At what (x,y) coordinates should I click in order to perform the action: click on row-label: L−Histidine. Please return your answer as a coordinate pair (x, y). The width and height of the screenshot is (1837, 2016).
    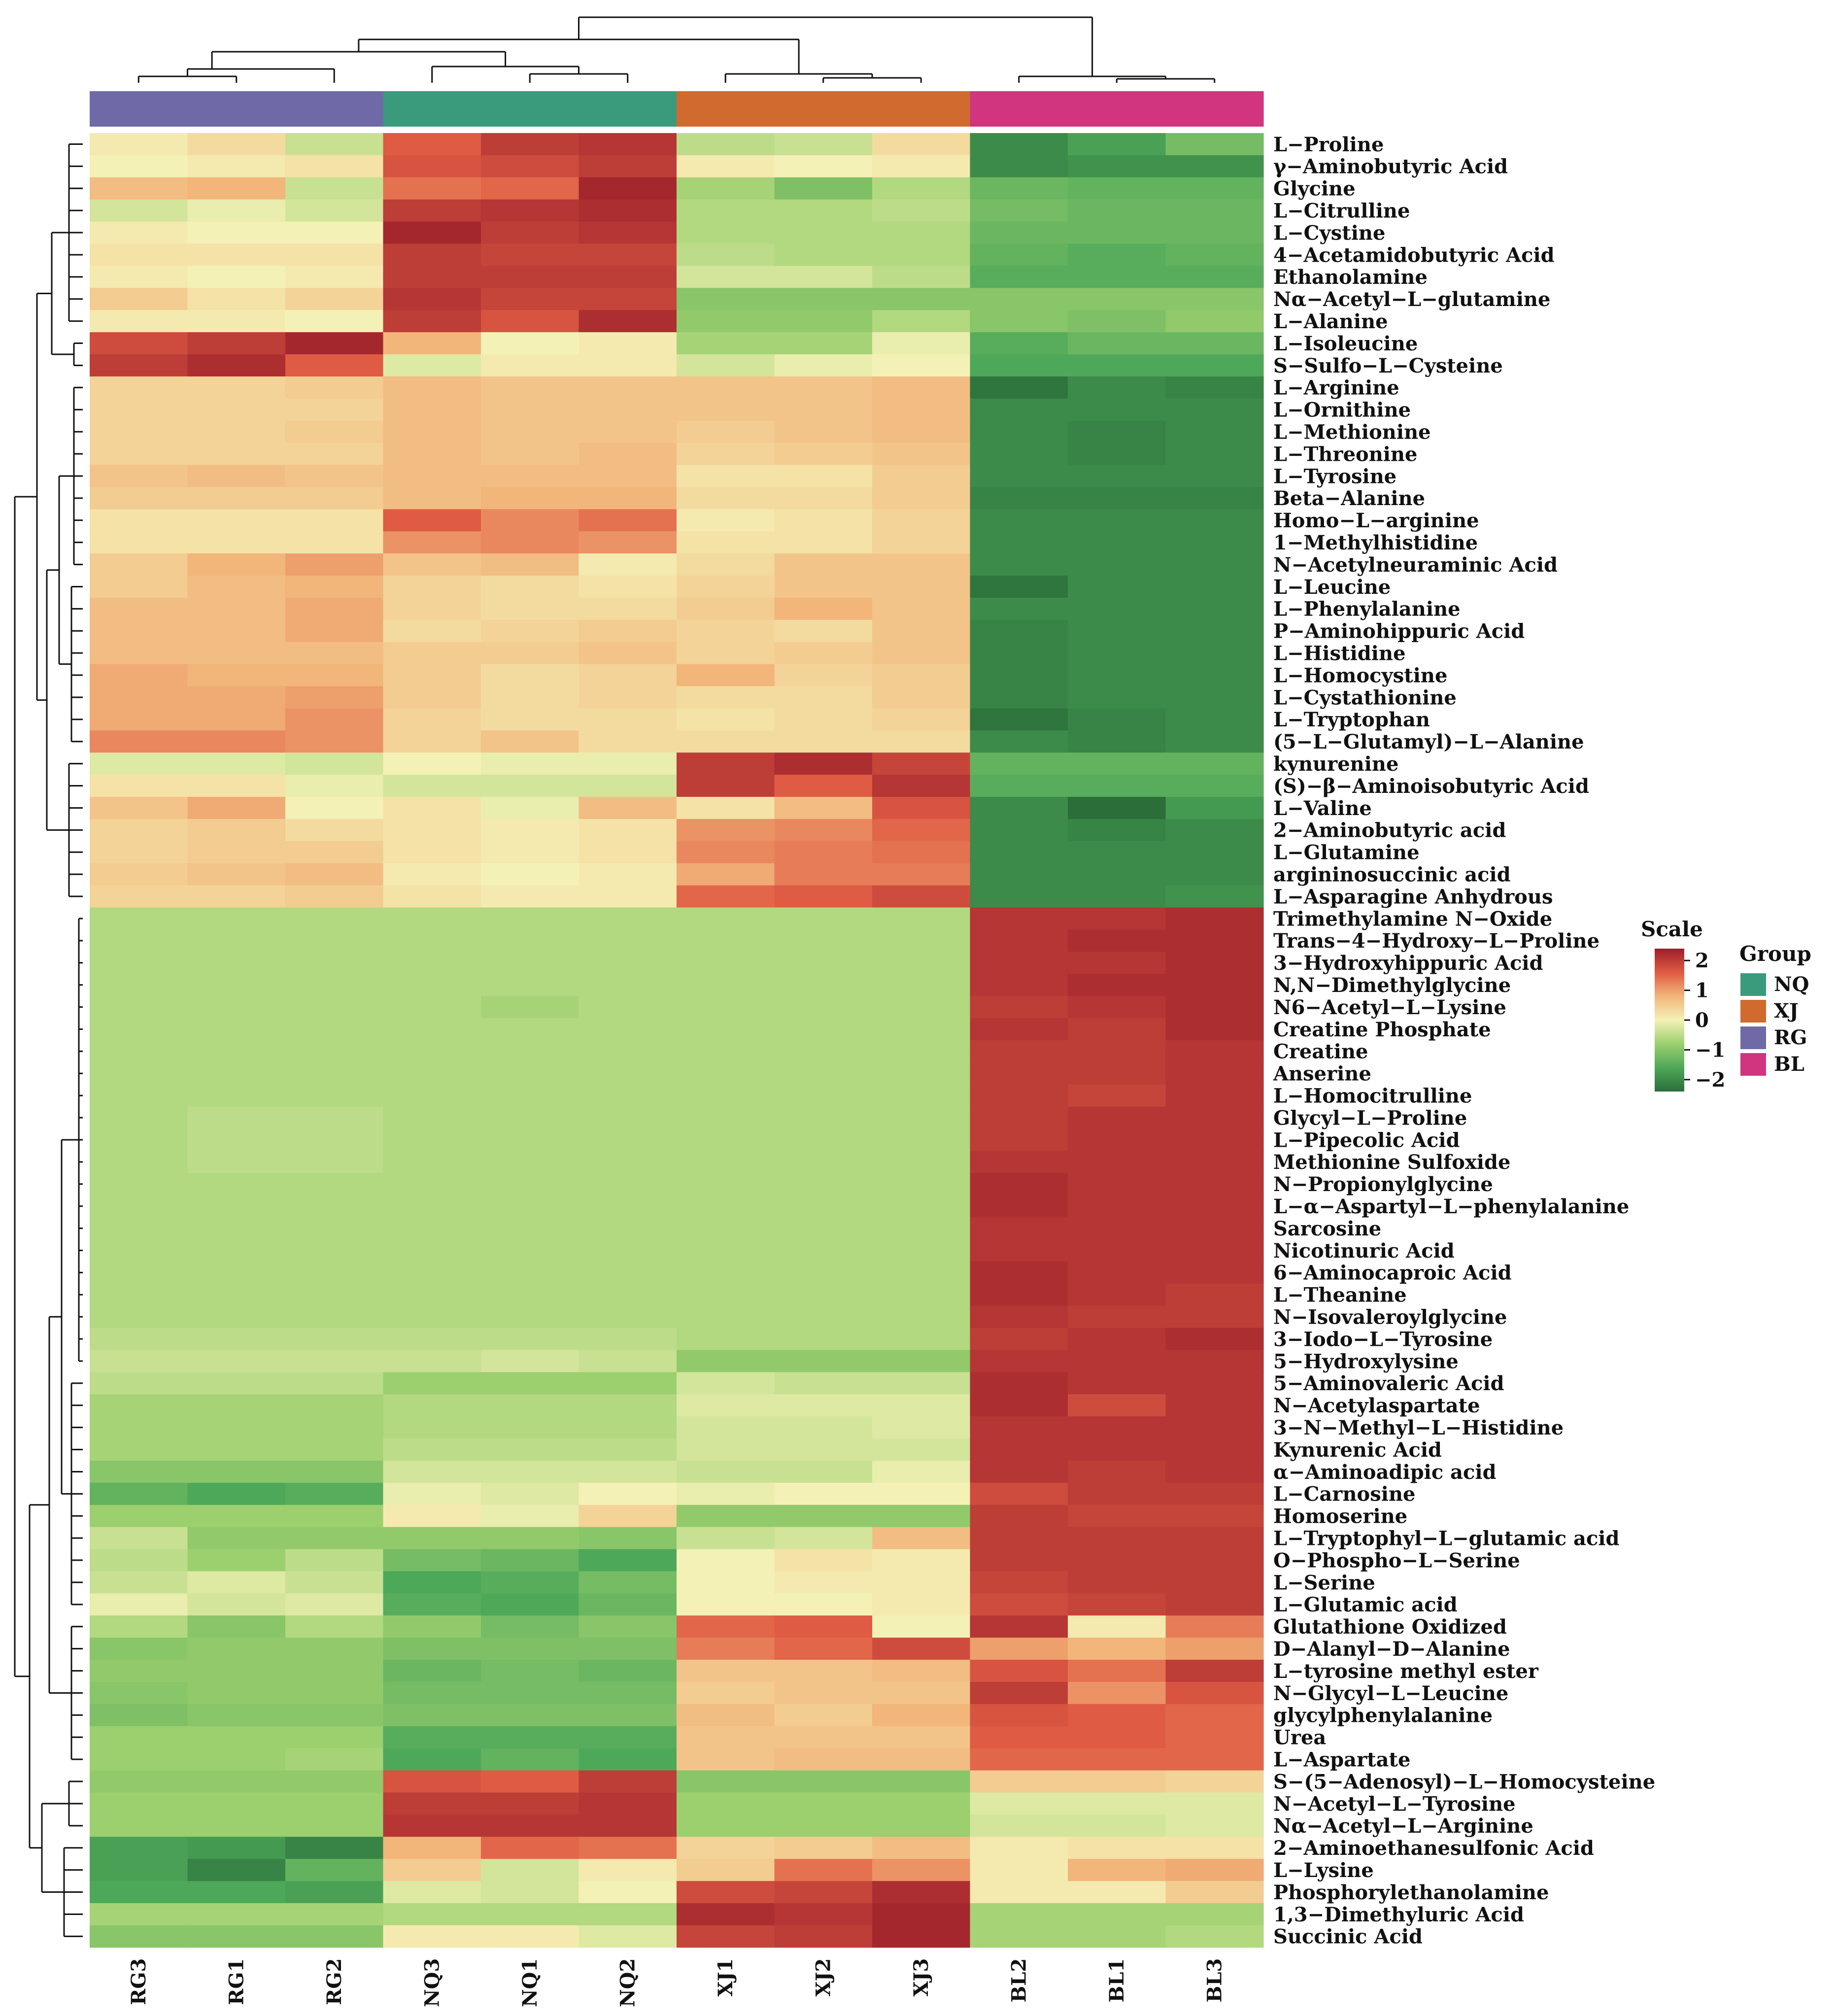
    Looking at the image, I should click on (1339, 653).